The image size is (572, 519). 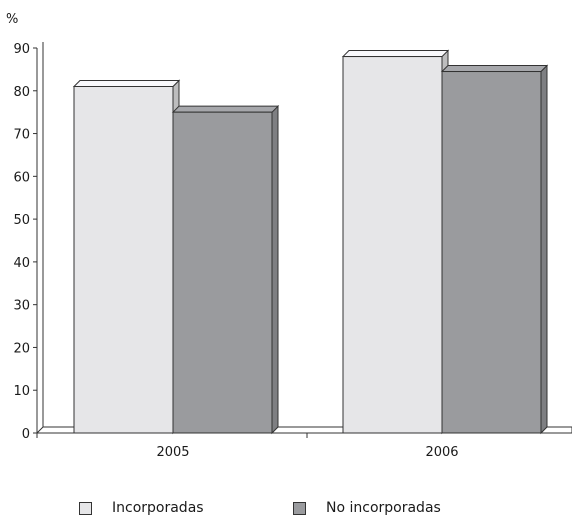 I want to click on x-category-label: 2005, so click(x=172, y=452).